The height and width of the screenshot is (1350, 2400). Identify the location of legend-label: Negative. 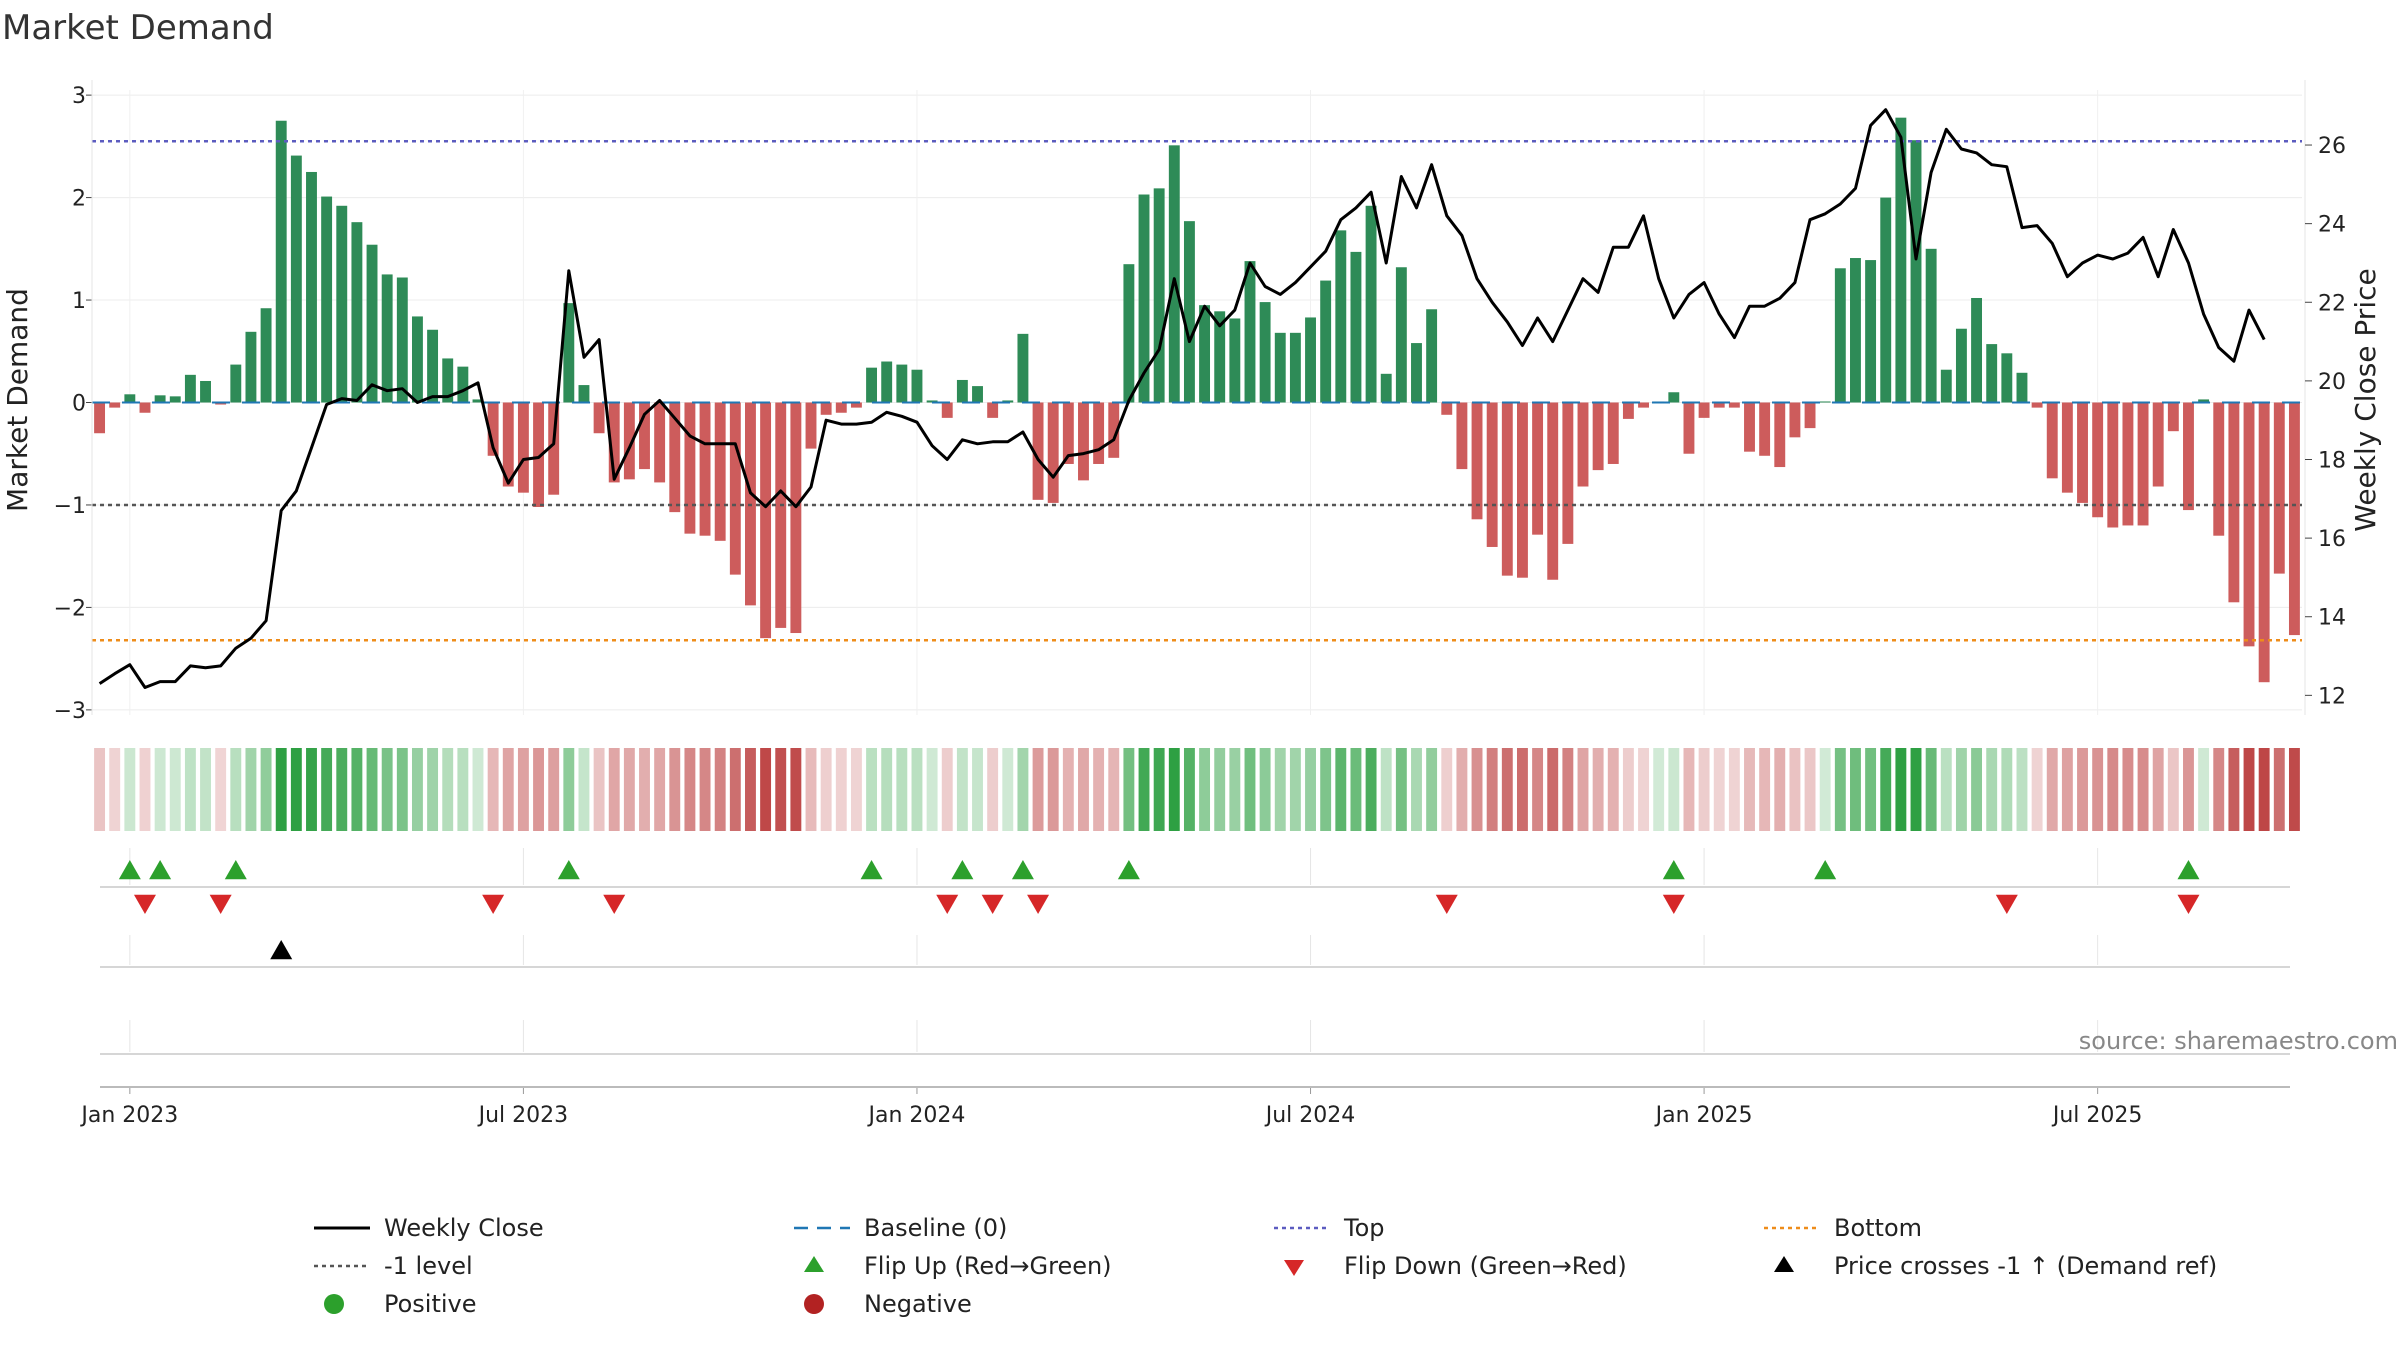
(918, 1304).